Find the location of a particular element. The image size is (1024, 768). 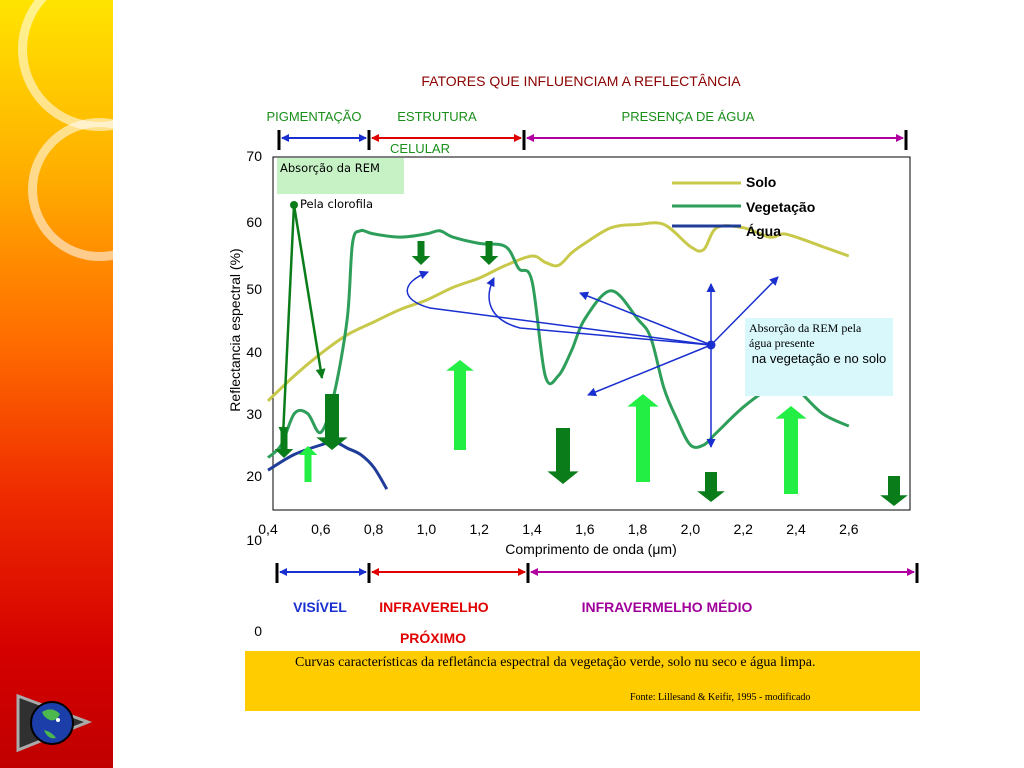

x-tick-label: 0,4 is located at coordinates (268, 529).